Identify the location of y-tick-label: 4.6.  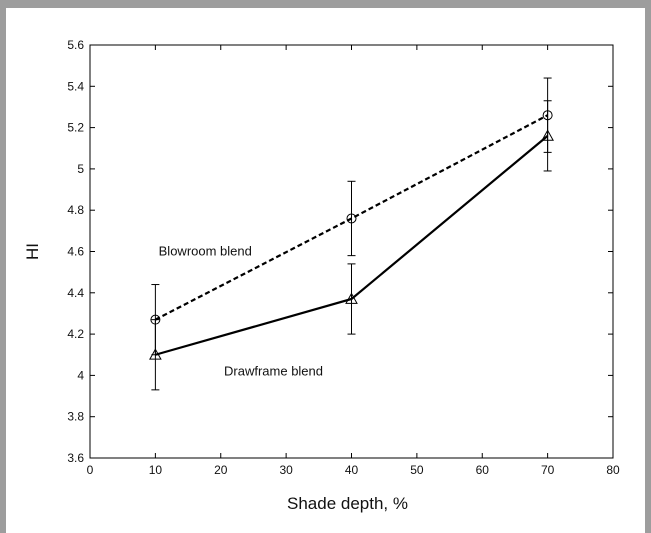
(75, 252).